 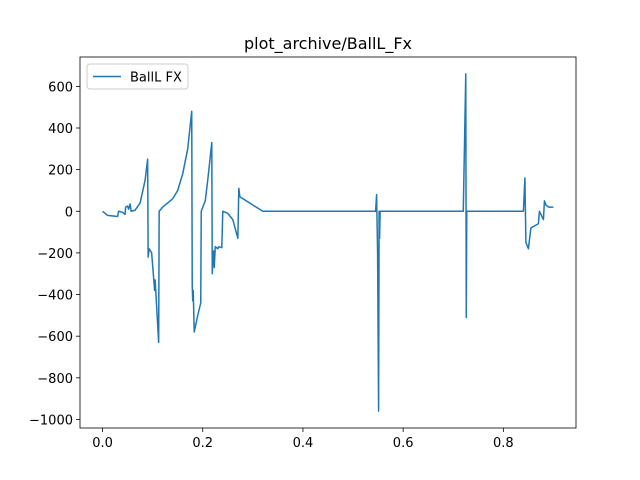 I want to click on y-tick-label: −1000, so click(x=51, y=420).